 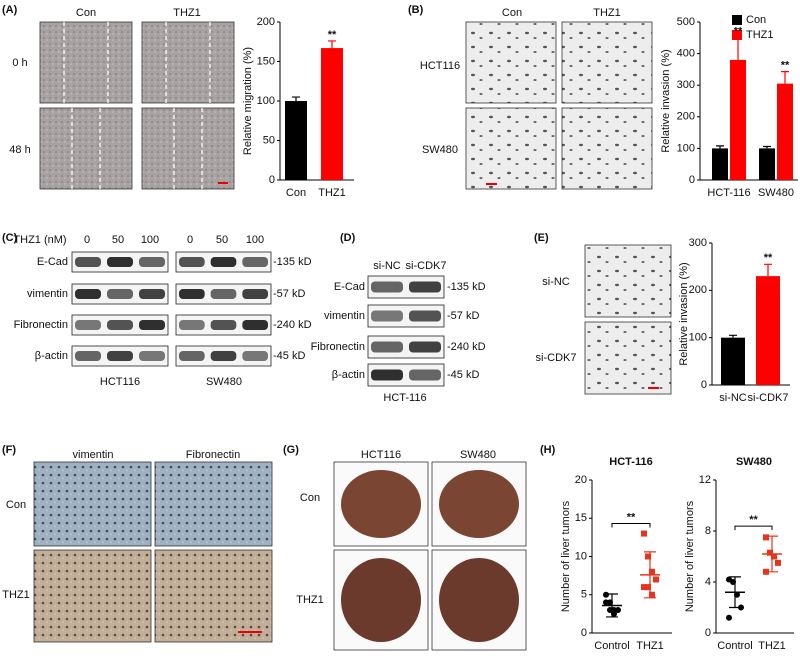 I want to click on bracket, so click(x=753, y=528).